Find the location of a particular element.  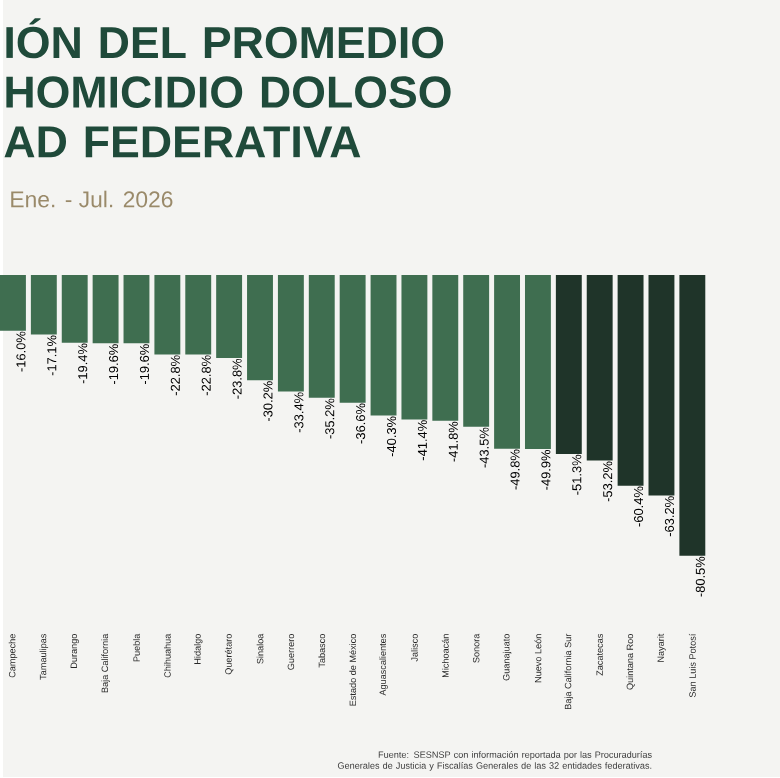

chart-subtitle: Ene. - Jul. 2026 is located at coordinates (92, 199).